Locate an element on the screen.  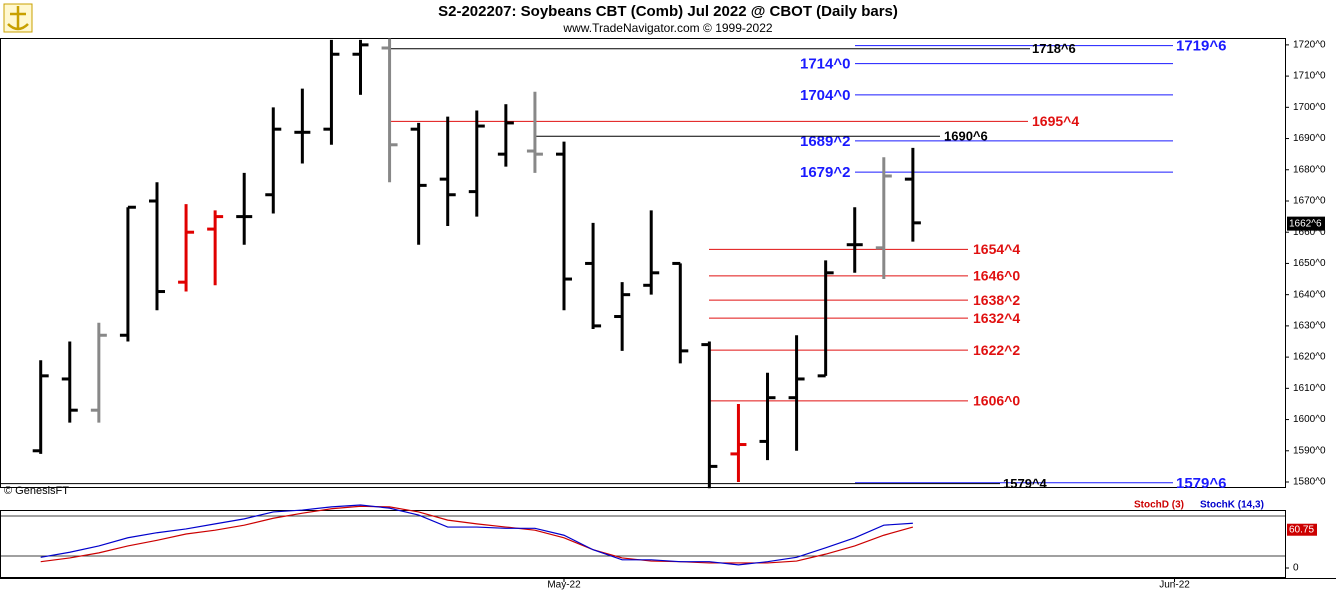
level-label: 1579^6 is located at coordinates (1201, 483).